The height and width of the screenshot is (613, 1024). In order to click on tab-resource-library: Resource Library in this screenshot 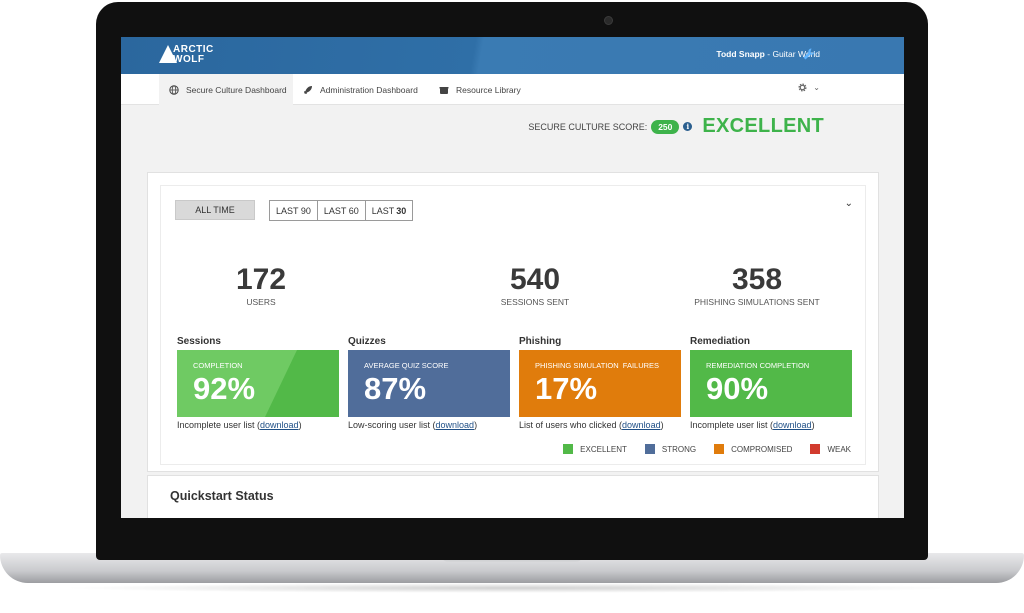, I will do `click(480, 89)`.